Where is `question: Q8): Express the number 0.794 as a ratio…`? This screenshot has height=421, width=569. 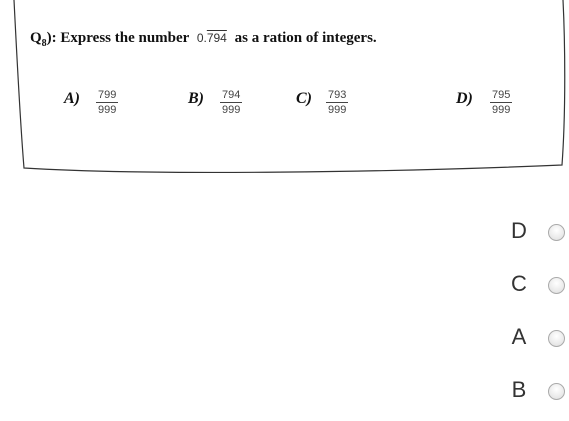 question: Q8): Express the number 0.794 as a ratio… is located at coordinates (203, 39).